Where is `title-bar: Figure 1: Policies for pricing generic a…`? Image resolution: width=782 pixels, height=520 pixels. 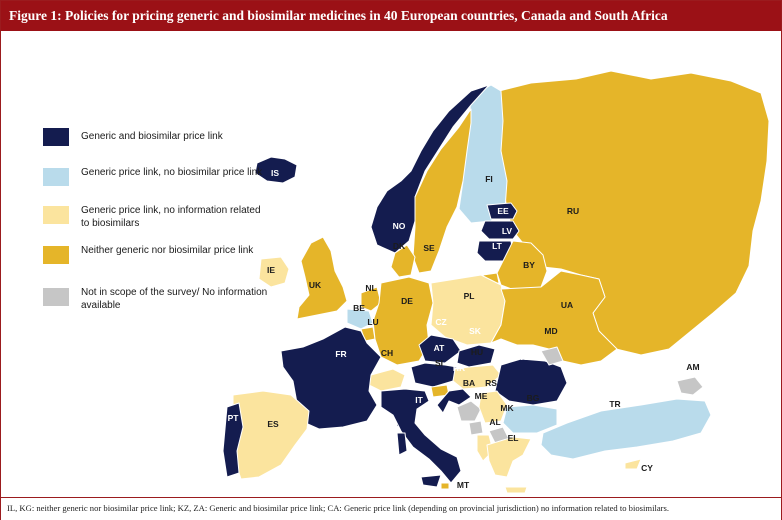
title-bar: Figure 1: Policies for pricing generic a… is located at coordinates (391, 16).